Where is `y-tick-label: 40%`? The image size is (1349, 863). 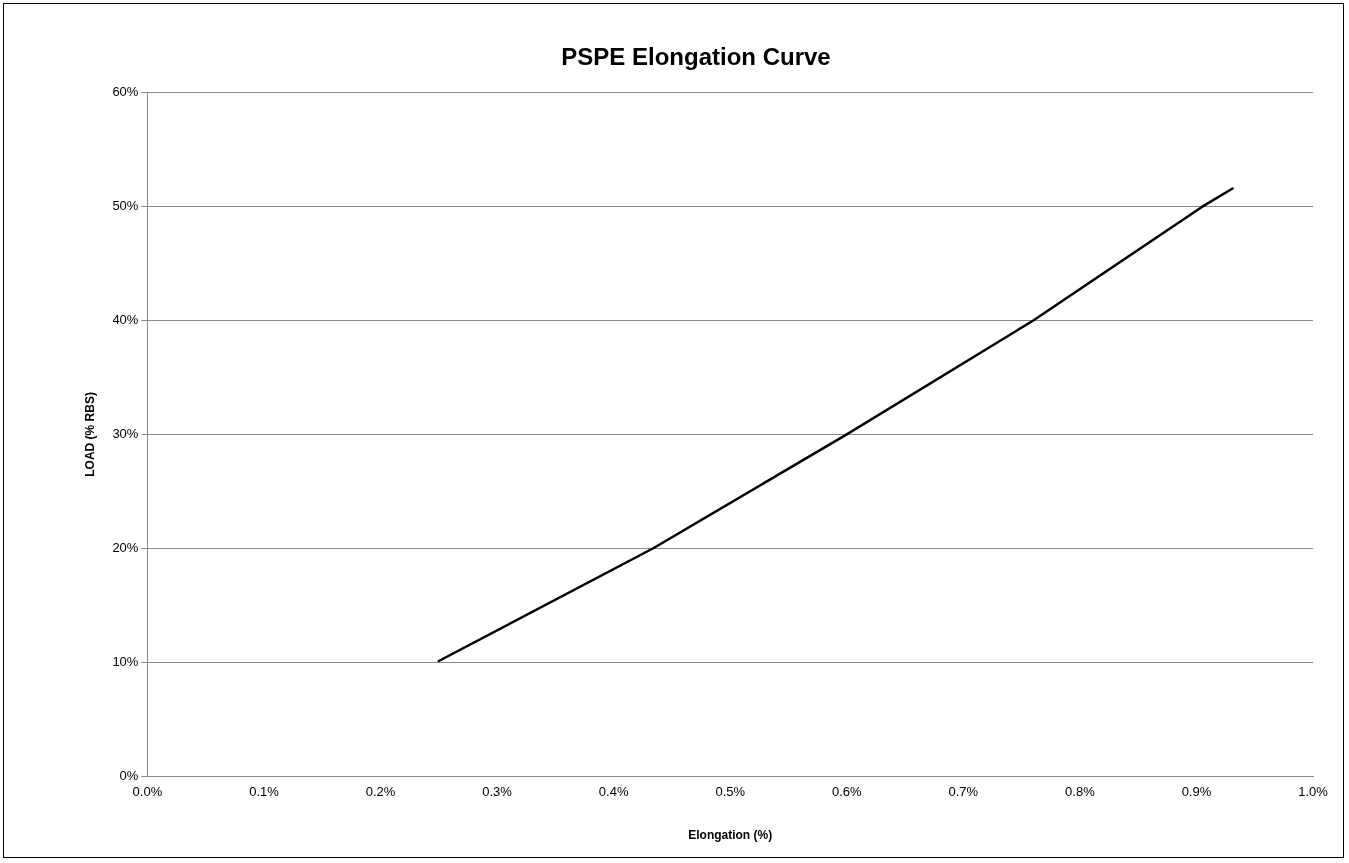
y-tick-label: 40% is located at coordinates (125, 320).